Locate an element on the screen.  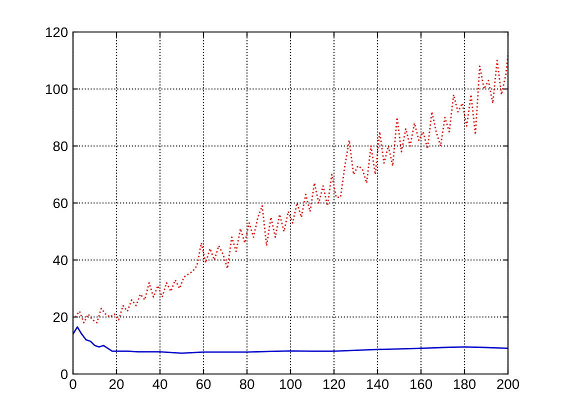
x-tick-label: 120 is located at coordinates (334, 384).